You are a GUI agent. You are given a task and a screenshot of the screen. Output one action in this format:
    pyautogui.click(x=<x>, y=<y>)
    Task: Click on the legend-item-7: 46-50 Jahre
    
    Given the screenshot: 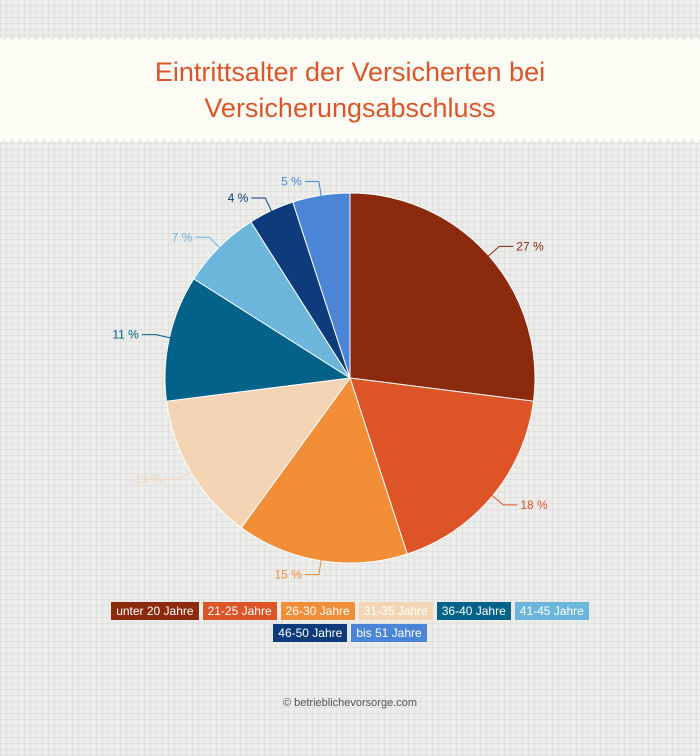 What is the action you would take?
    pyautogui.click(x=310, y=633)
    